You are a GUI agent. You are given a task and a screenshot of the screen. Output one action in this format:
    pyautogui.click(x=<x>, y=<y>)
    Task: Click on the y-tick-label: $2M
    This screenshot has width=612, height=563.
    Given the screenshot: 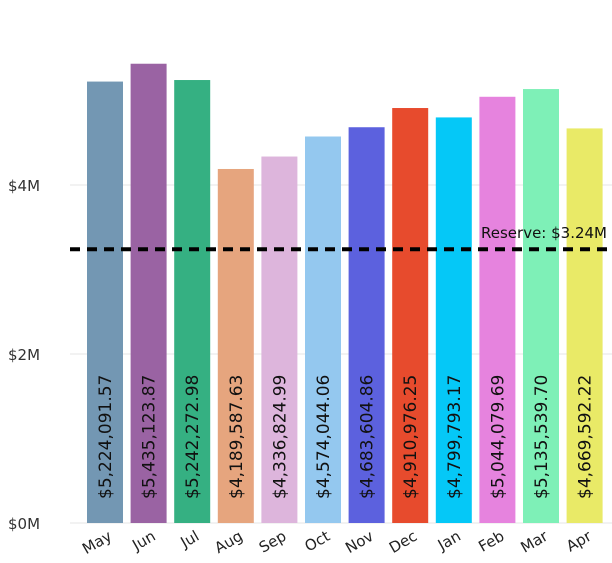 What is the action you would take?
    pyautogui.click(x=24, y=355)
    